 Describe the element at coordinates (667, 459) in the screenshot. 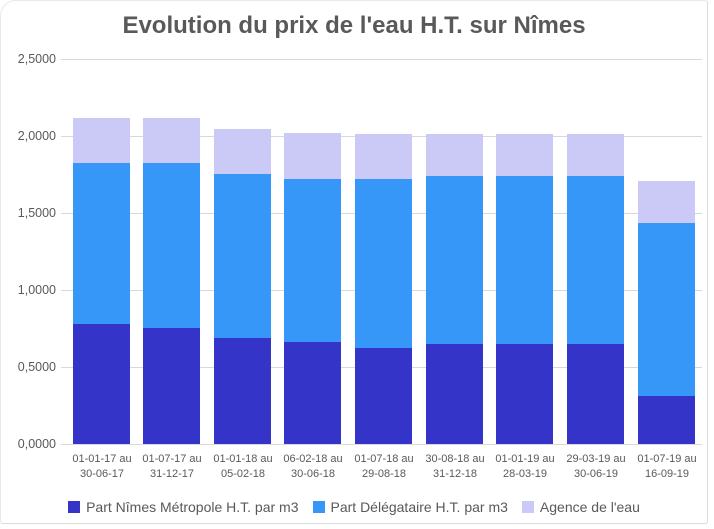

I see `x-axis-tick-line: 01-07-19 au` at that location.